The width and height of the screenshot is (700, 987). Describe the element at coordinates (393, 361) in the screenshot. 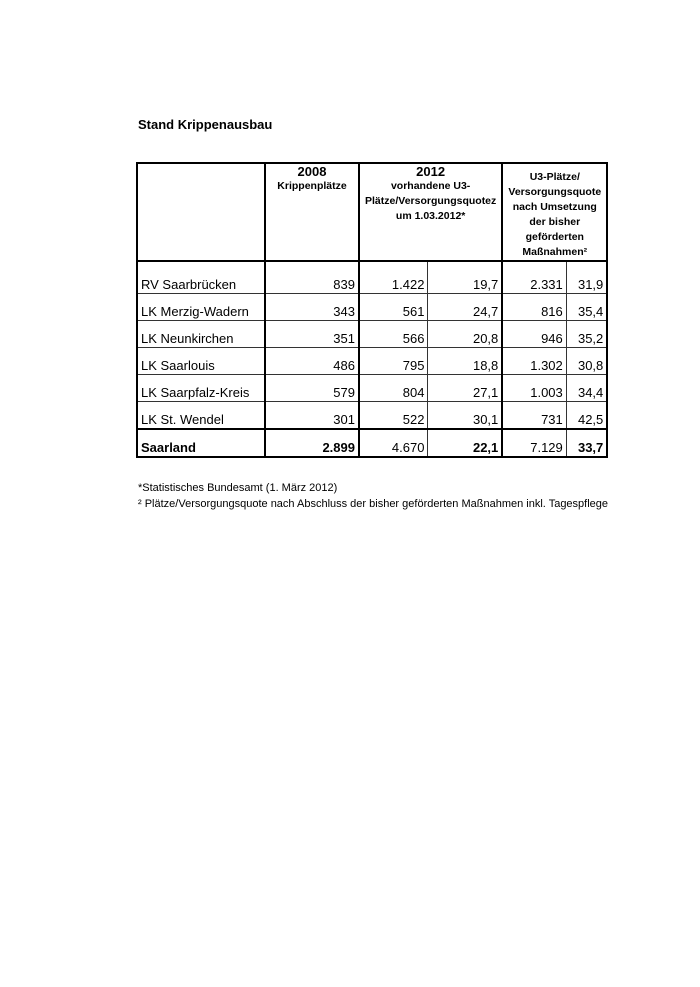

I see `cell-p2012: 795` at that location.